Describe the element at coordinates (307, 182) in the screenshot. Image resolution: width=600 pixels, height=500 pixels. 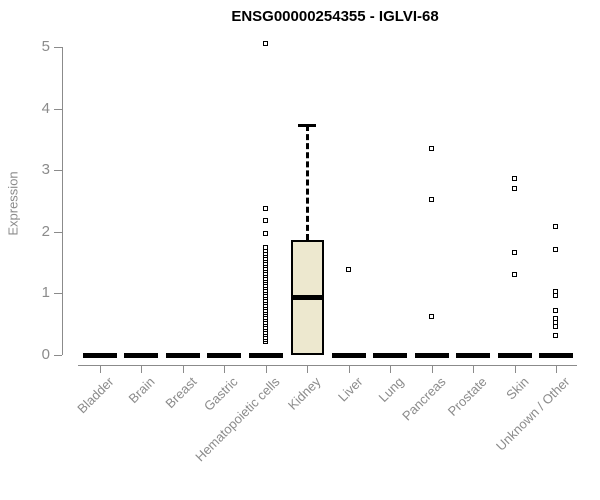
I see `boxplot-whisker` at that location.